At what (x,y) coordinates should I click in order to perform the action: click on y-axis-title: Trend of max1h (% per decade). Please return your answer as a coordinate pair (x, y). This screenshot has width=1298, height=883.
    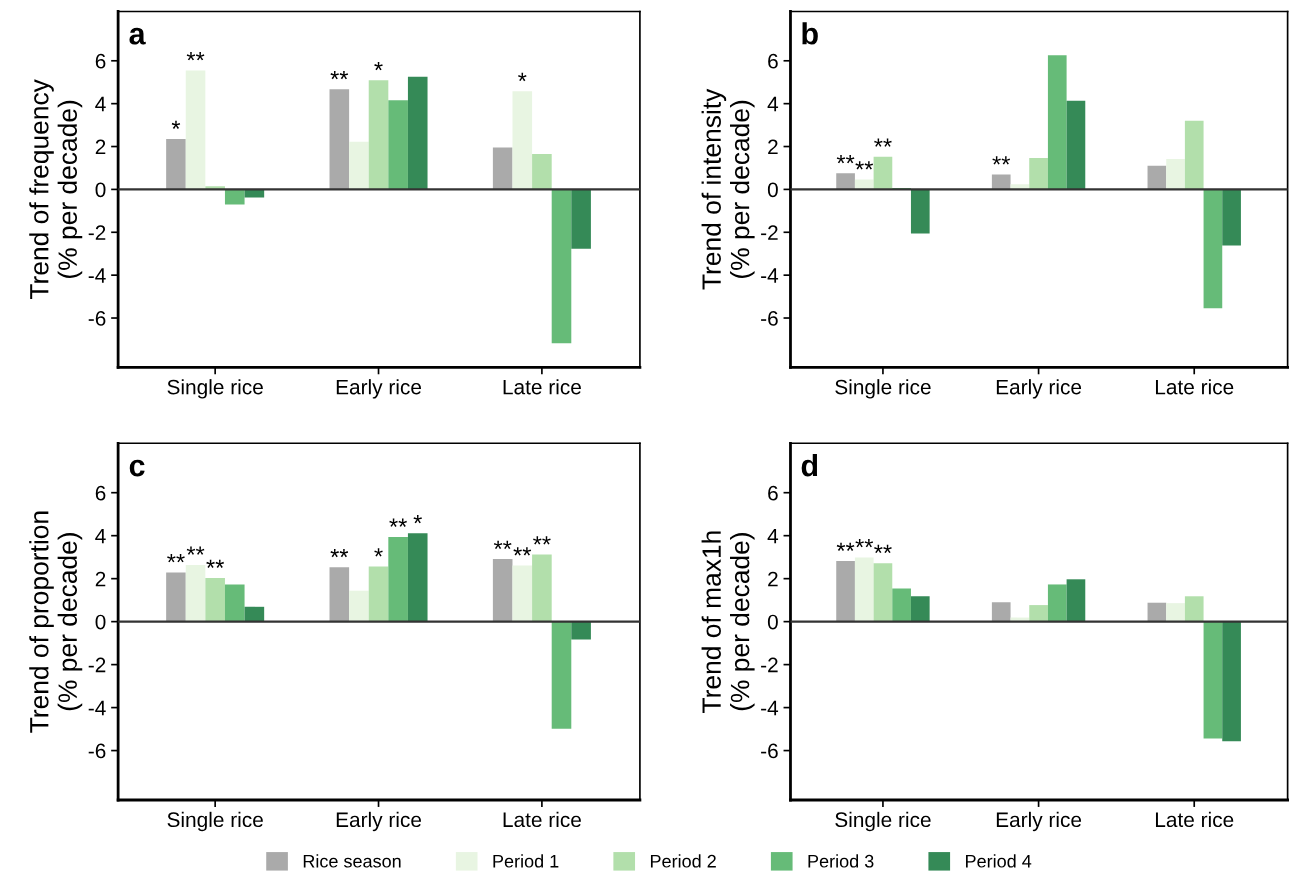
    Looking at the image, I should click on (728, 622).